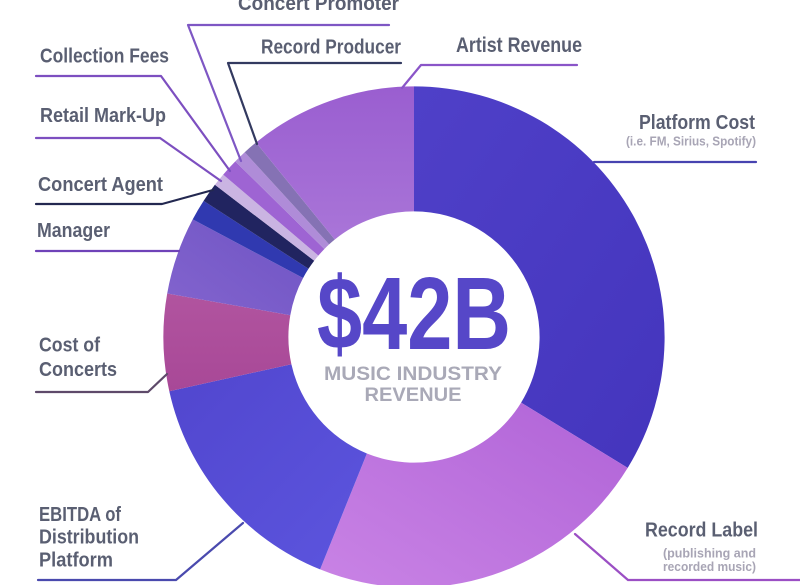 The width and height of the screenshot is (800, 585). I want to click on svg-text: Cost of, so click(69, 346).